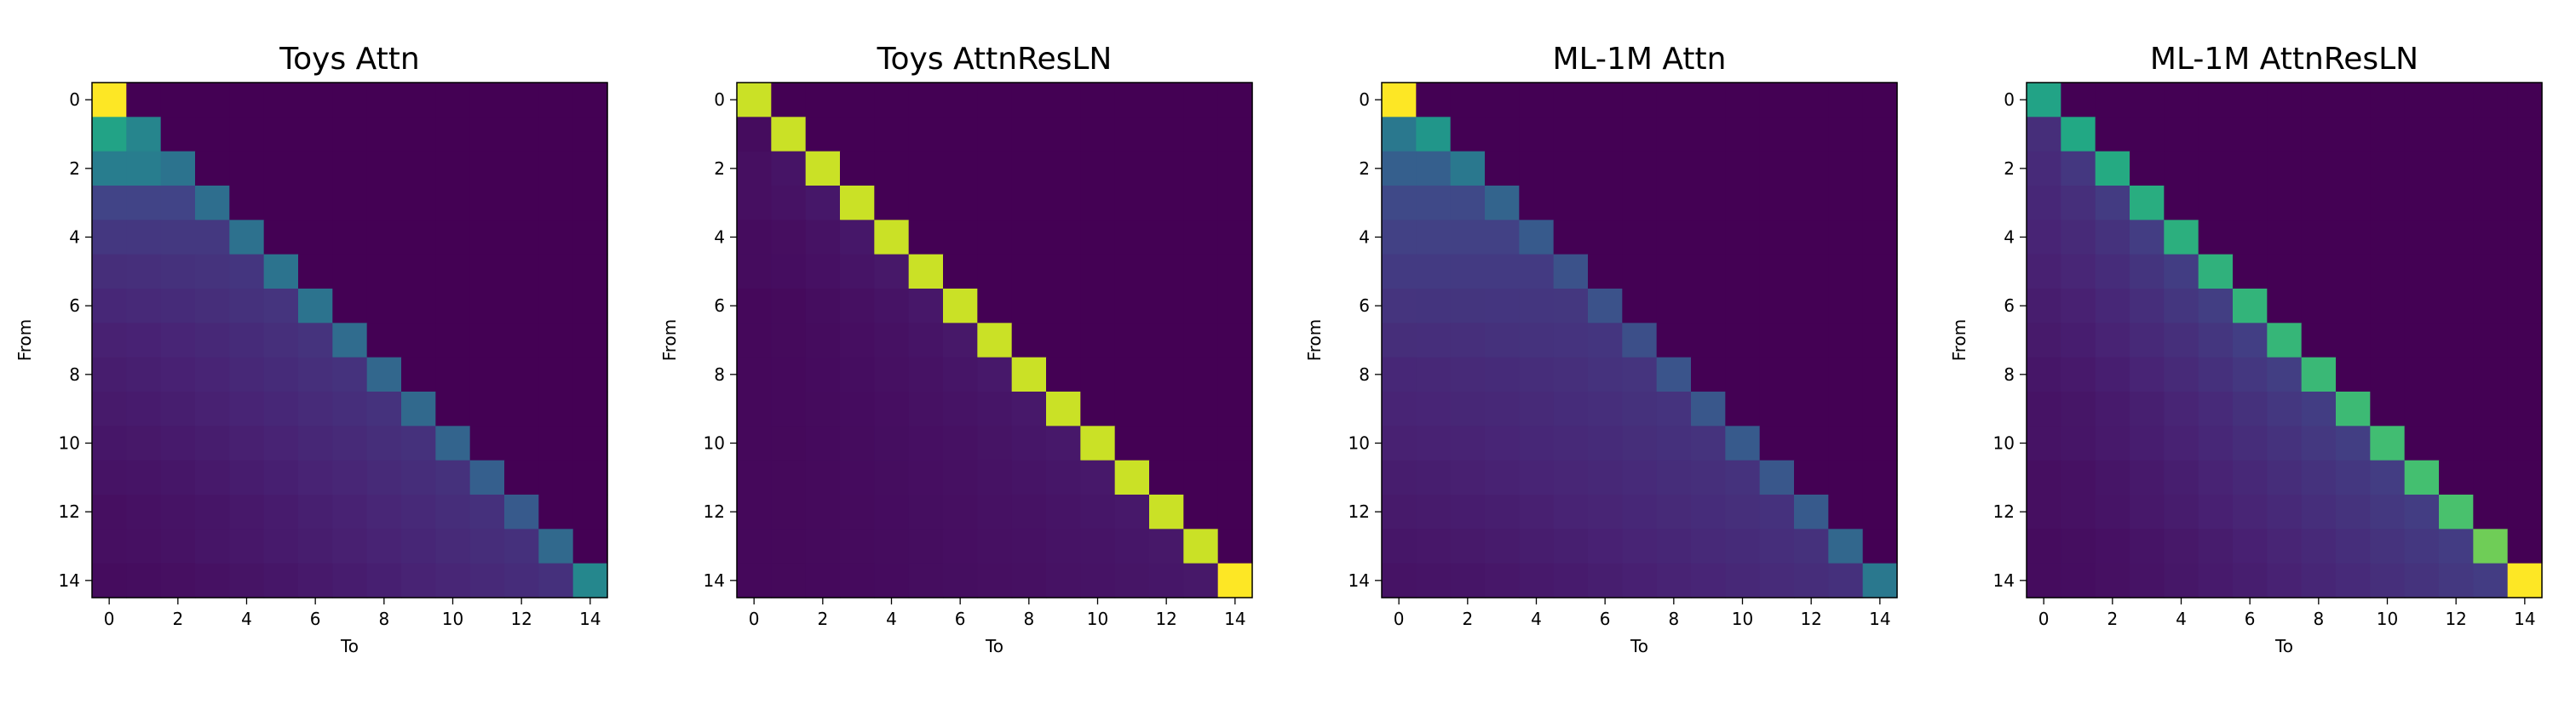  I want to click on x-tick-label: 2, so click(177, 619).